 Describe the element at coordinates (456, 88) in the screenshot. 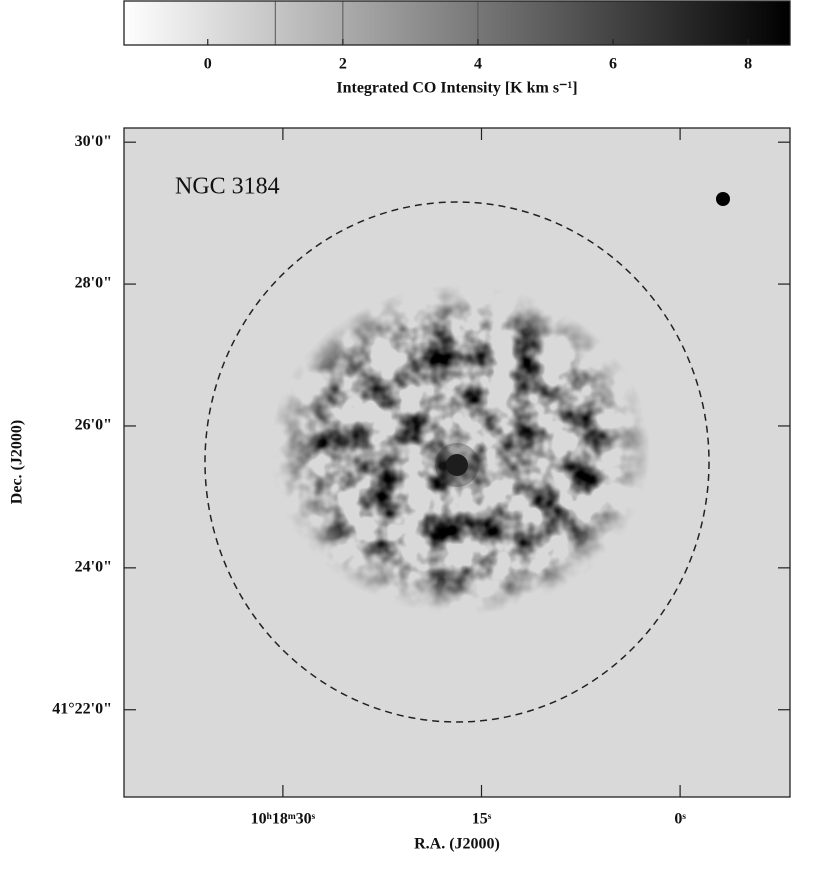

I see `colorbar-label: Integrated CO Intensity [K km s⁻¹]` at that location.